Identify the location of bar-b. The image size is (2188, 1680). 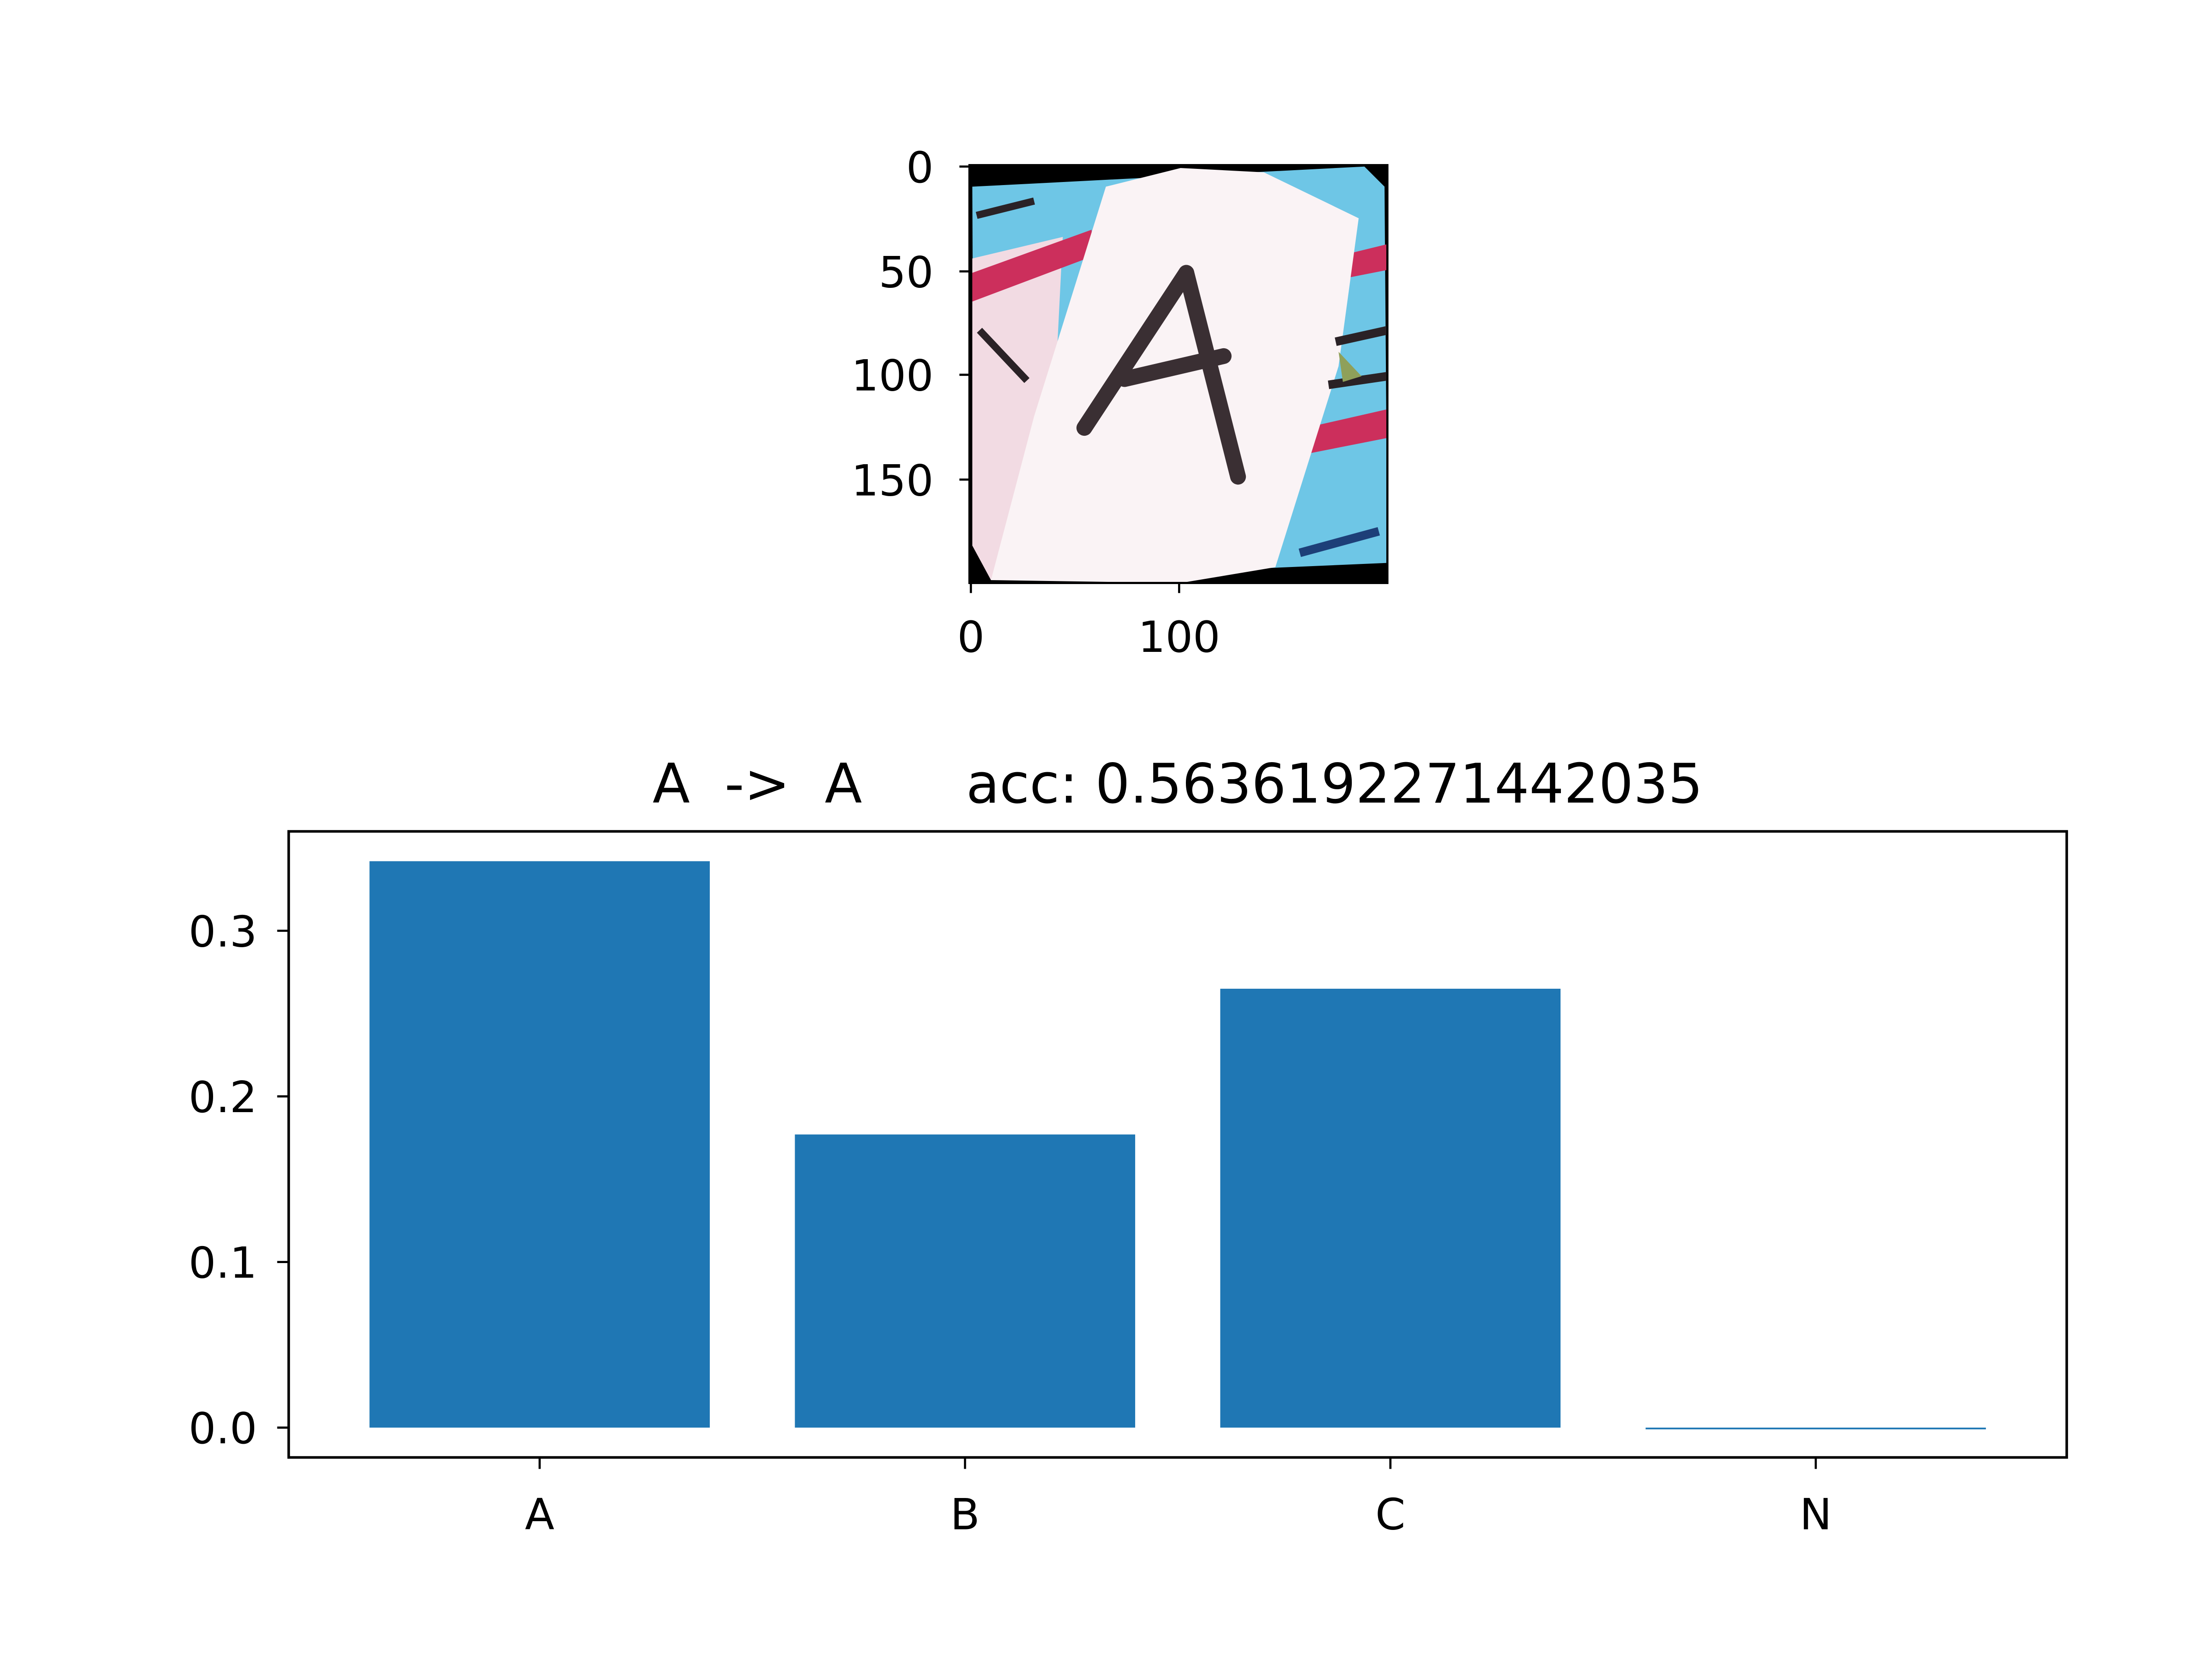
(966, 1281).